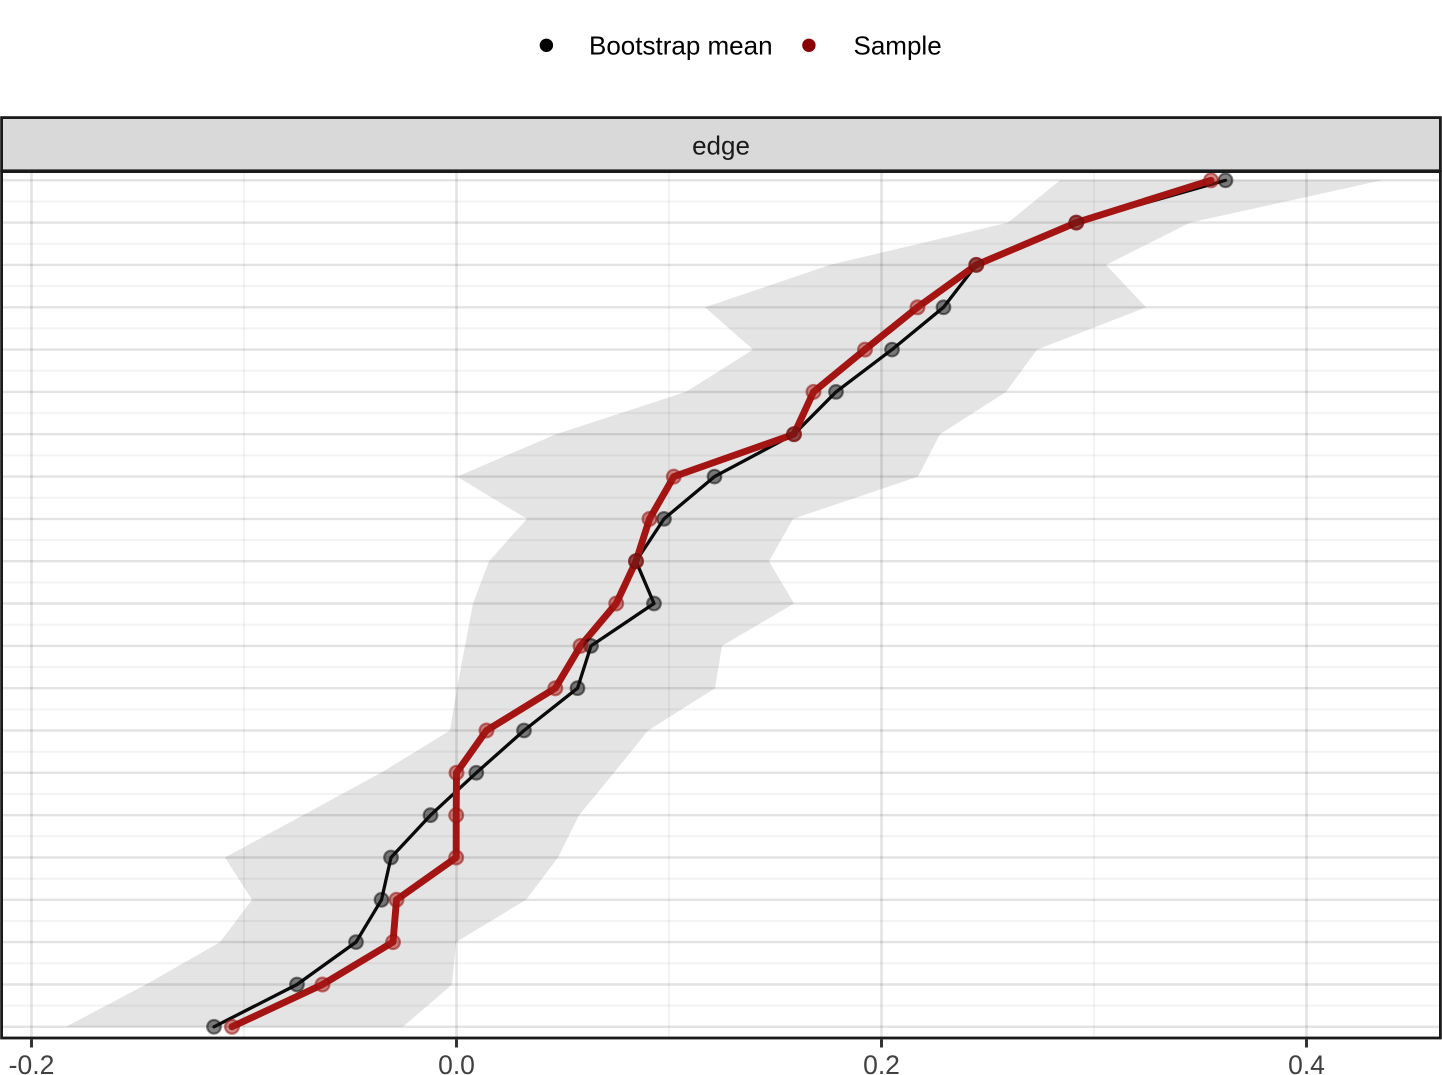 The height and width of the screenshot is (1075, 1442). Describe the element at coordinates (881, 1062) in the screenshot. I see `svg-text: 0.2` at that location.